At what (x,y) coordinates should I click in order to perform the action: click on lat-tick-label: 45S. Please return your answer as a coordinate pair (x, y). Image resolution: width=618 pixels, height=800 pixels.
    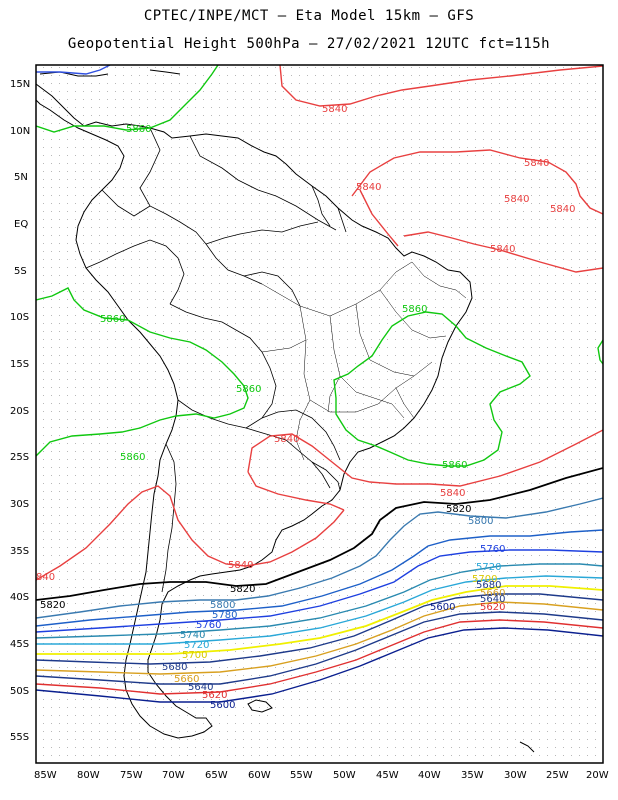
    Looking at the image, I should click on (19, 644).